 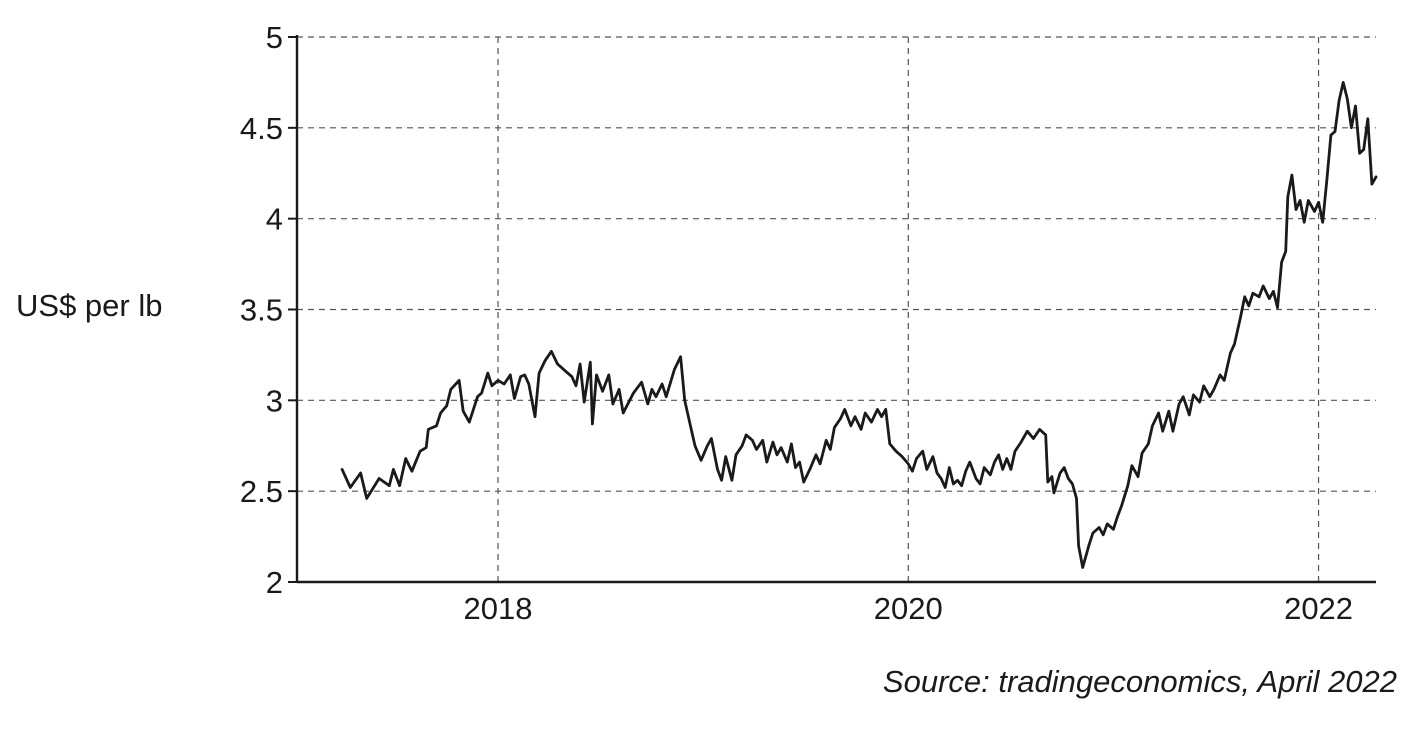 What do you see at coordinates (932, 681) in the screenshot?
I see `source-prefix: Source` at bounding box center [932, 681].